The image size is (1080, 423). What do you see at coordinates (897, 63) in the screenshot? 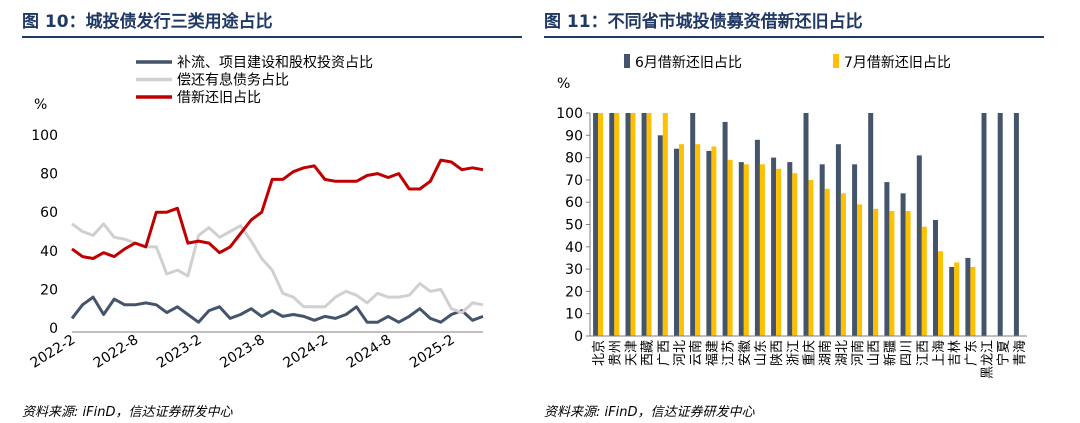
I see `right-legend-label: 7月借新还旧占比` at bounding box center [897, 63].